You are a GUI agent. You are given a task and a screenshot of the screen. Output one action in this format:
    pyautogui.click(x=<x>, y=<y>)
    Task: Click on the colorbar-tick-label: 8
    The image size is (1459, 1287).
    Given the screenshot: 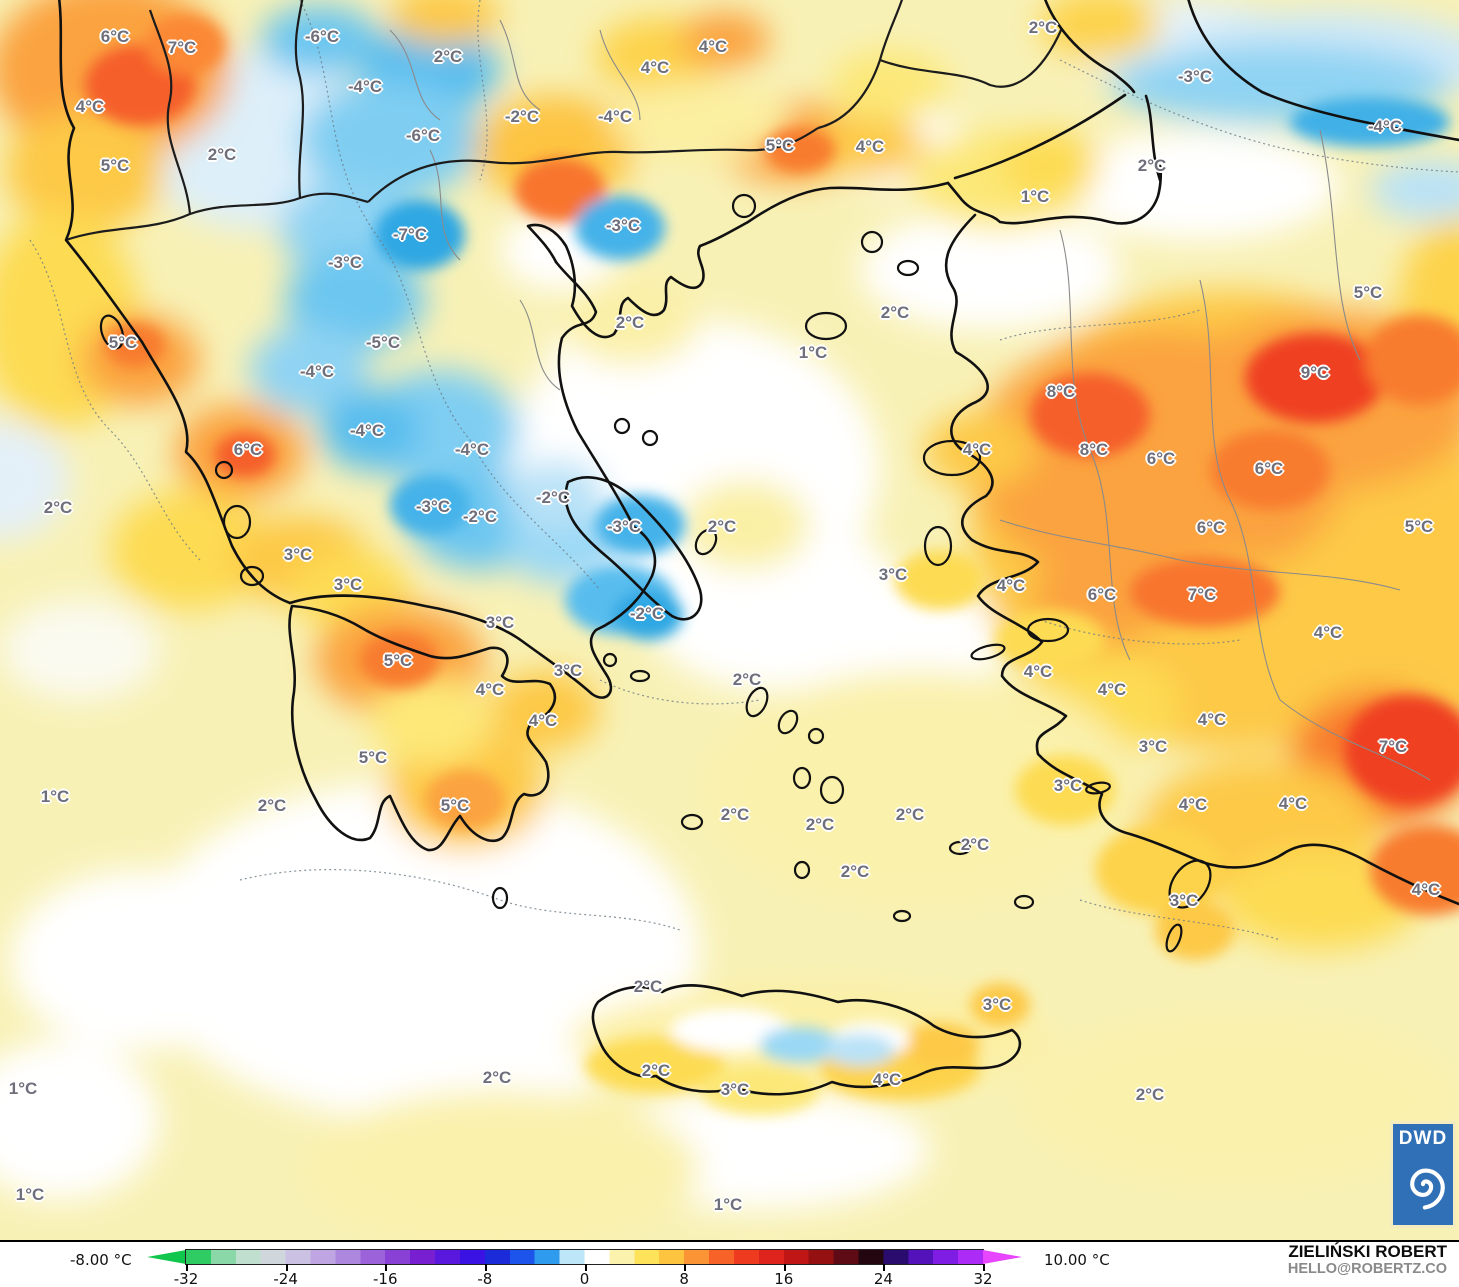 What is the action you would take?
    pyautogui.click(x=684, y=1278)
    